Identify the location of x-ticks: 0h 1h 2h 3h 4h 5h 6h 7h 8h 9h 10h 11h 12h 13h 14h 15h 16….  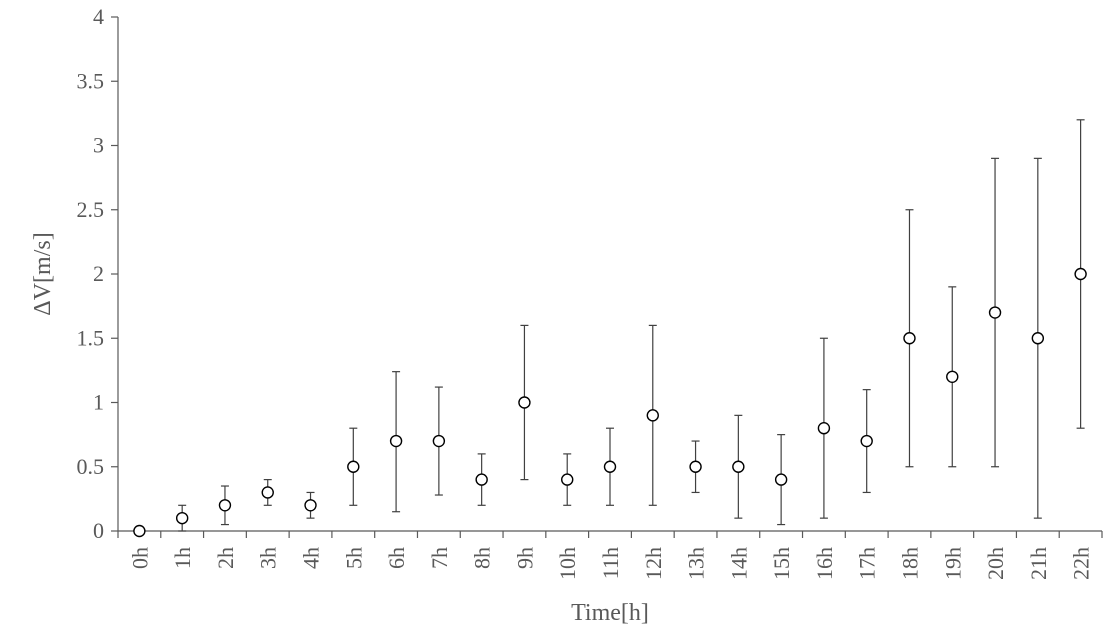
(610, 555).